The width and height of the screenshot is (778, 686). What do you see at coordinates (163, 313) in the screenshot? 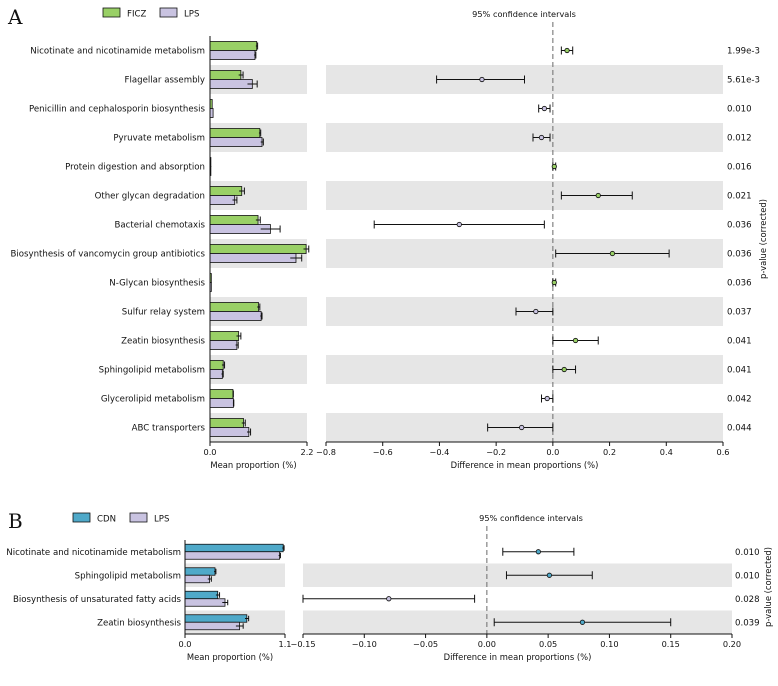
I see `category-label: Sulfur relay system` at bounding box center [163, 313].